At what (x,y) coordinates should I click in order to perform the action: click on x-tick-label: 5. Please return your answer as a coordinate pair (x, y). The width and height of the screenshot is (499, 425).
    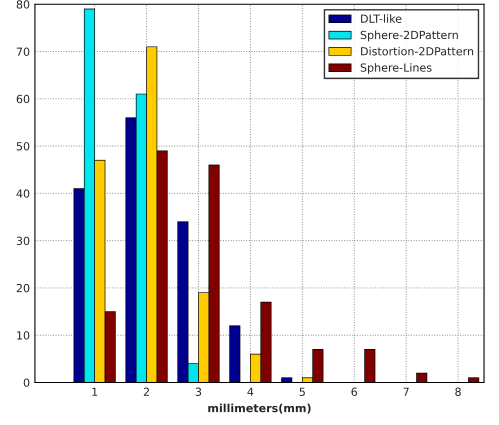
    Looking at the image, I should click on (302, 392).